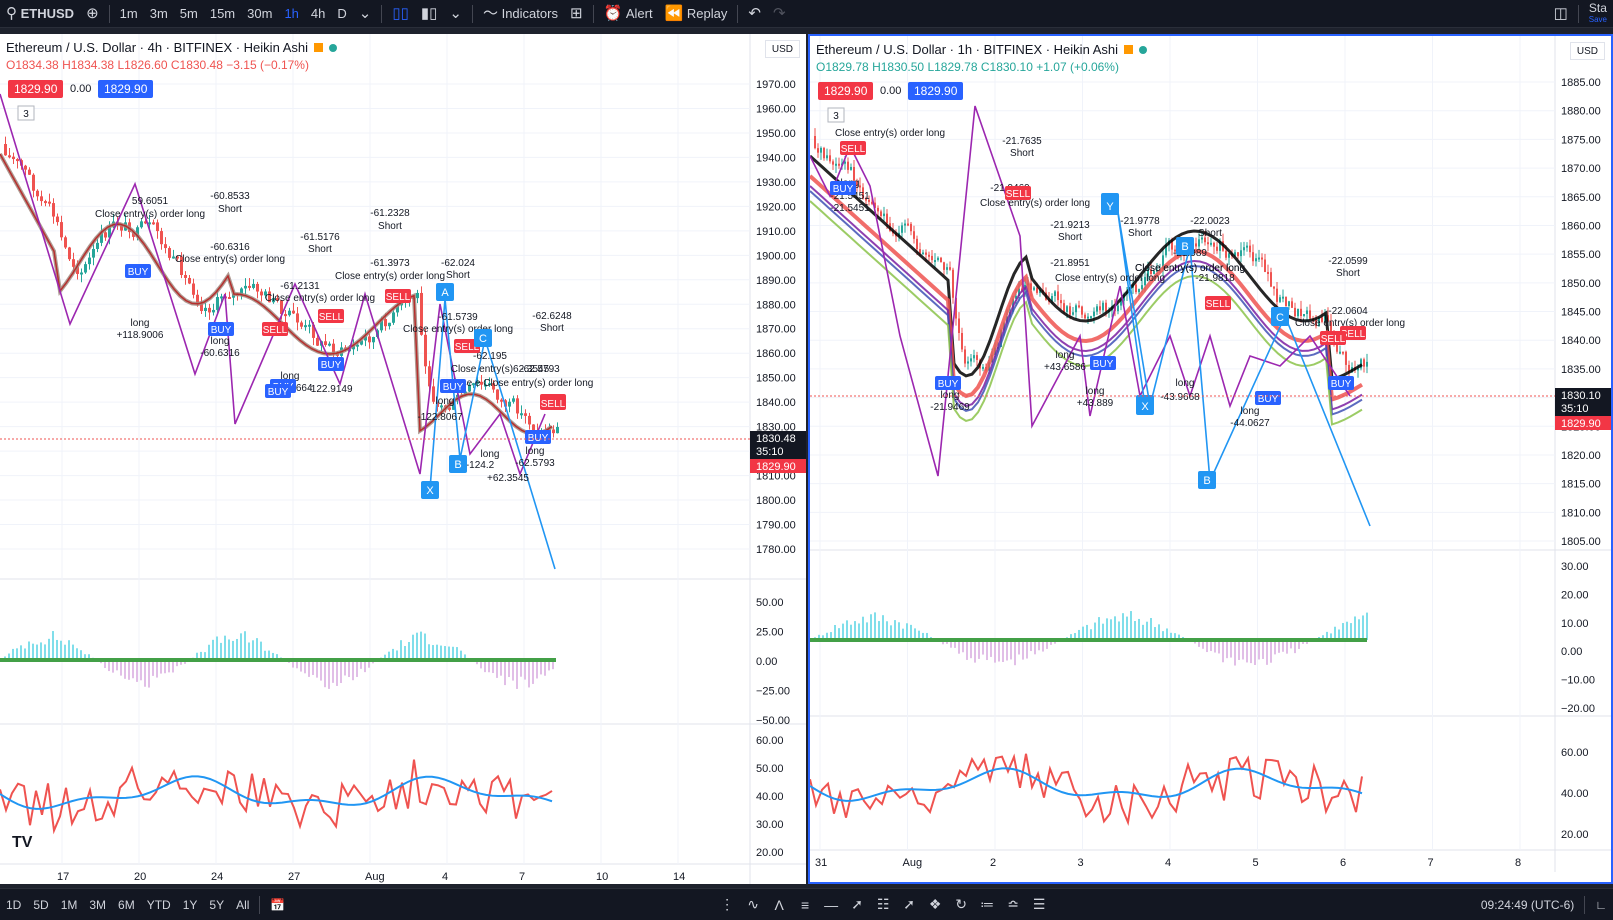  Describe the element at coordinates (520, 14) in the screenshot. I see `indicators-button: 〜 Indicators` at that location.